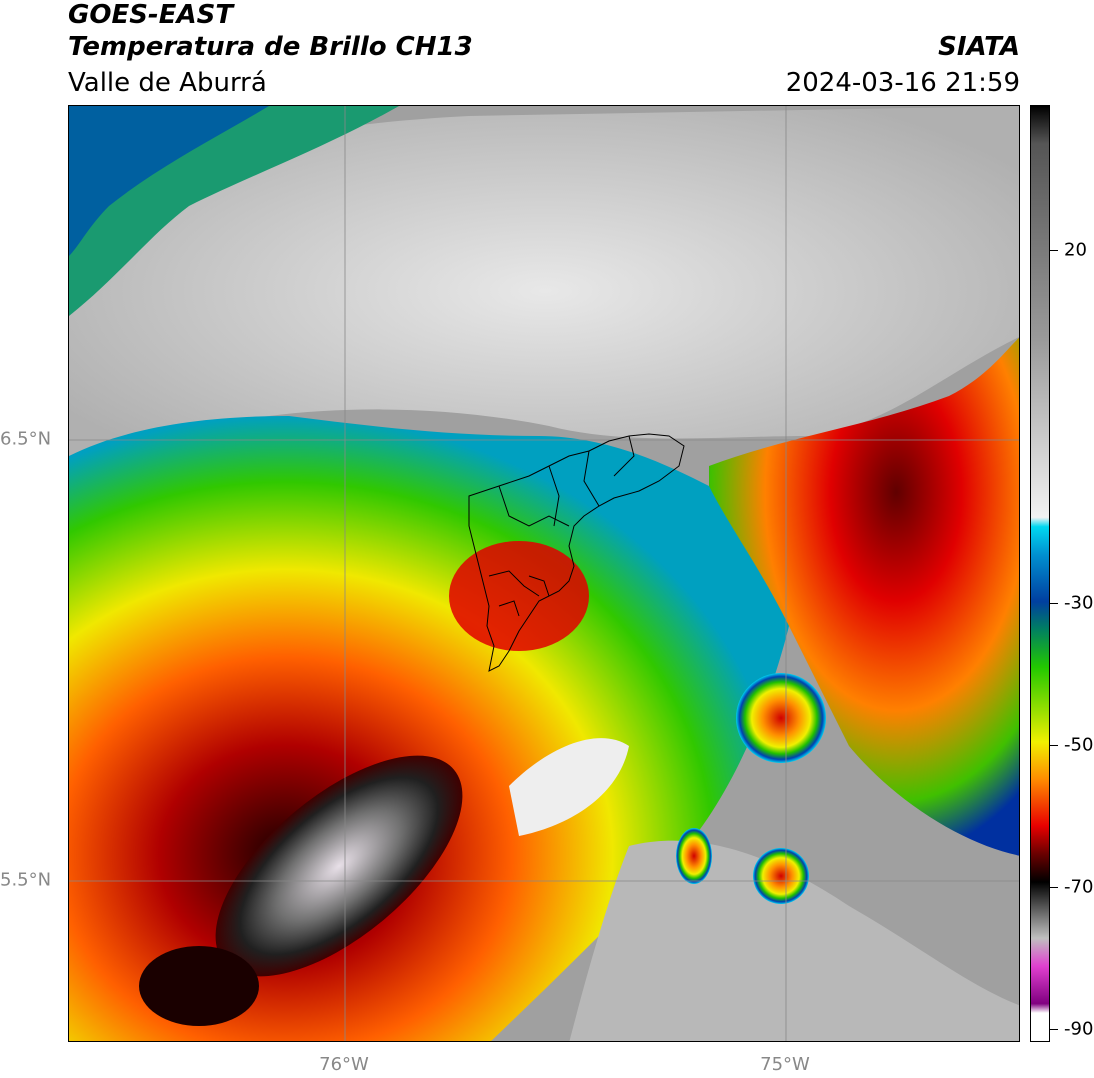 This screenshot has height=1078, width=1094. Describe the element at coordinates (1079, 745) in the screenshot. I see `colorbar-label-minus50: -50` at that location.